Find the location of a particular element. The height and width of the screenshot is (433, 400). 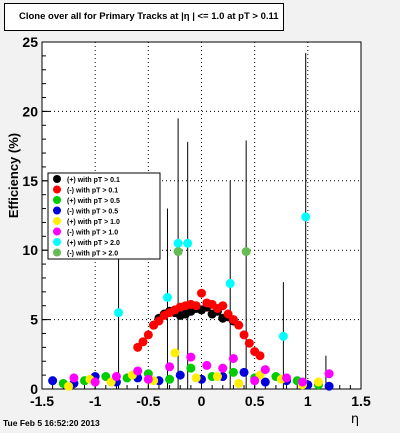

y-axis-label: Efficiency (%) is located at coordinates (13, 175).